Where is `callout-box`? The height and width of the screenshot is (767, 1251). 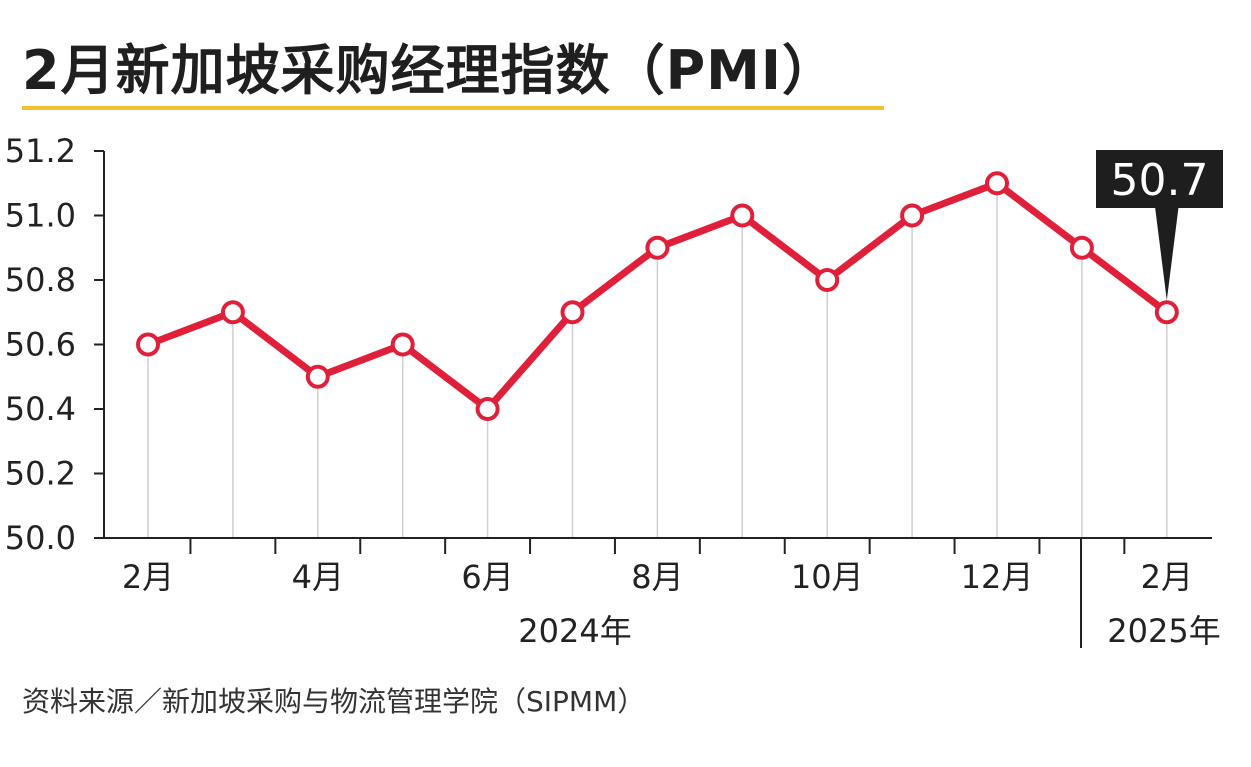
callout-box is located at coordinates (1159, 179).